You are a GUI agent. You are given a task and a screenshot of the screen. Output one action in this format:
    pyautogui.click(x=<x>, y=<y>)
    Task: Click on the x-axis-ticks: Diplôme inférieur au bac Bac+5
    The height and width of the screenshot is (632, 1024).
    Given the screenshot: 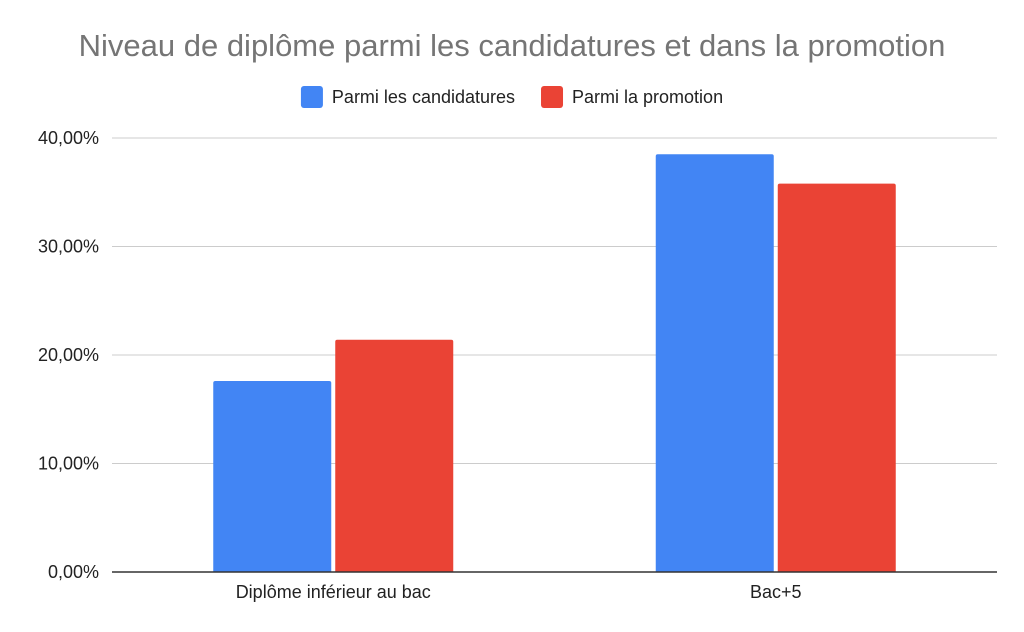 What is the action you would take?
    pyautogui.click(x=519, y=592)
    